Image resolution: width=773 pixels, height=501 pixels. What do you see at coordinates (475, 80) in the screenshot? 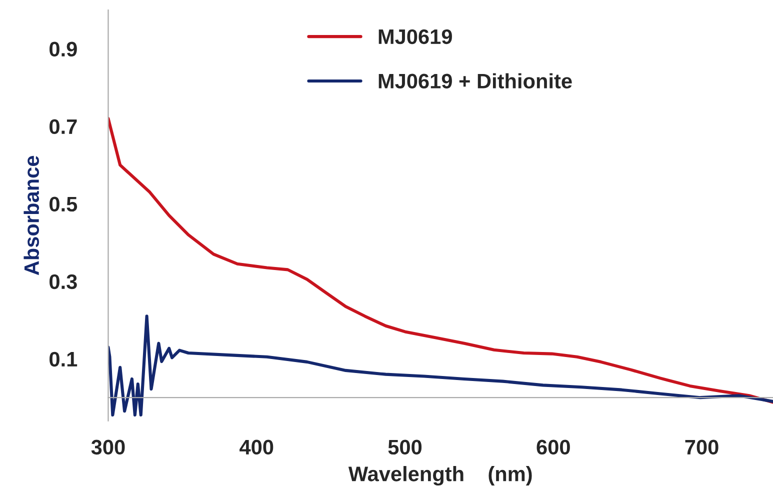
I see `legend-label: MJ0619 + Dithionite` at bounding box center [475, 80].